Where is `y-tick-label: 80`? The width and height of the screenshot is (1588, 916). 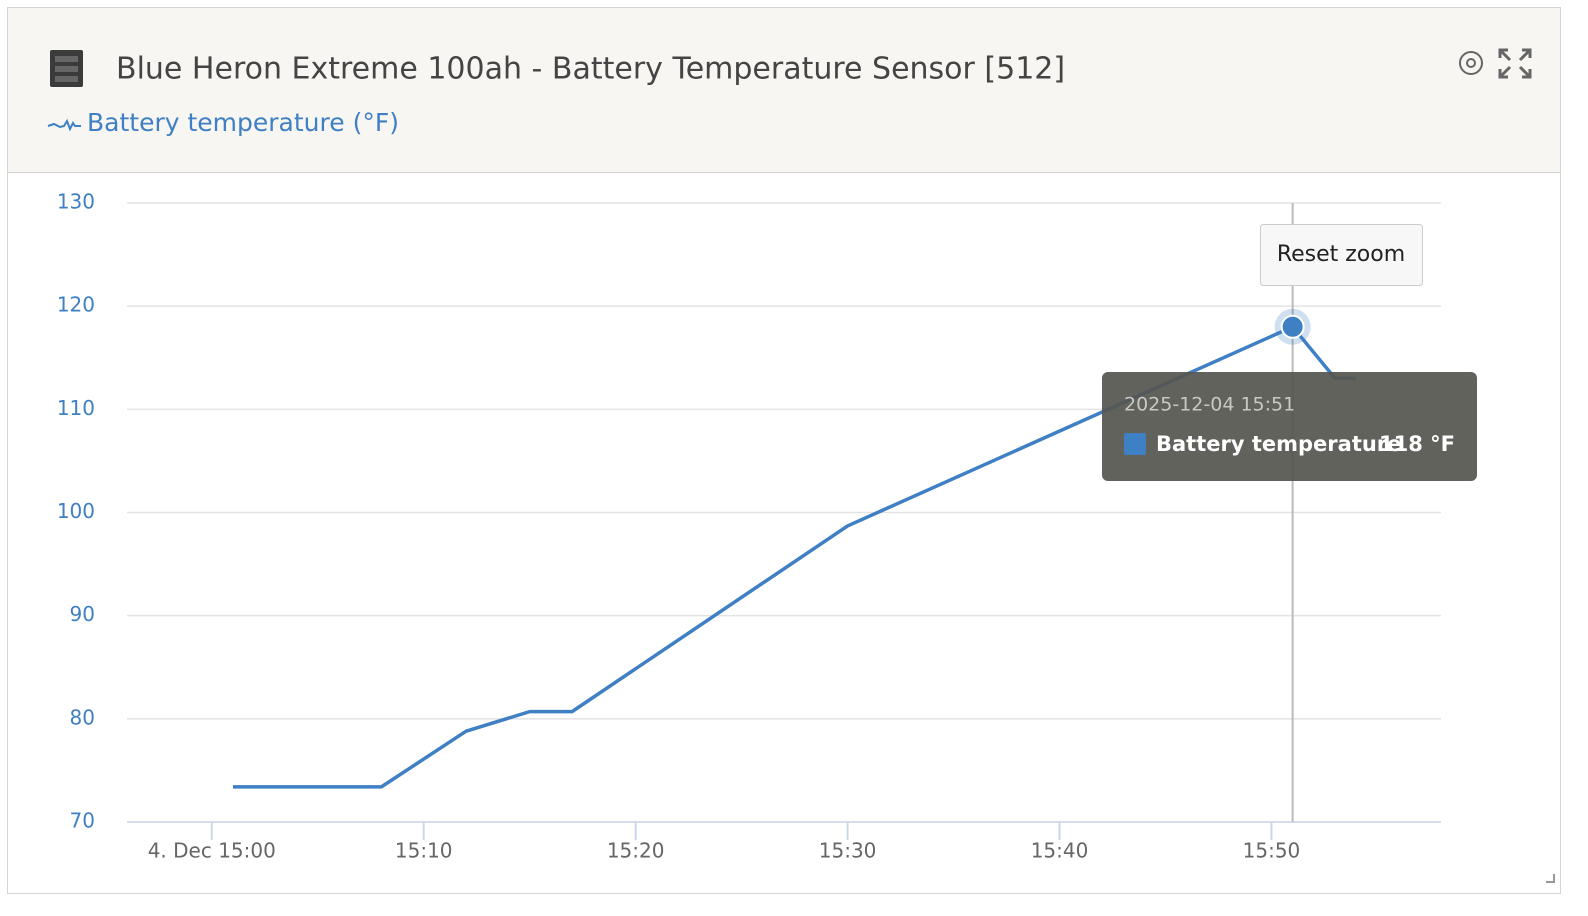
y-tick-label: 80 is located at coordinates (82, 717).